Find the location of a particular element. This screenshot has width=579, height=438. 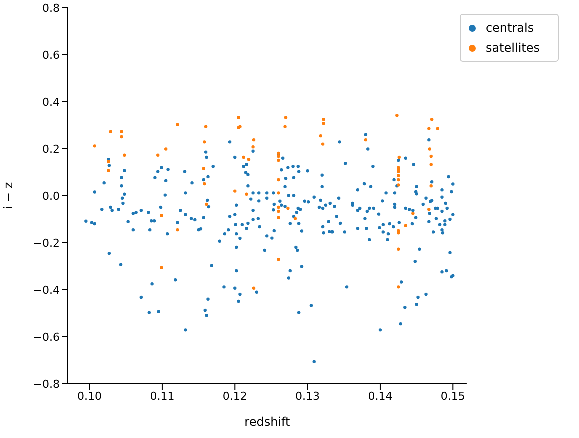

y-tick-label: 0.8 is located at coordinates (51, 8).